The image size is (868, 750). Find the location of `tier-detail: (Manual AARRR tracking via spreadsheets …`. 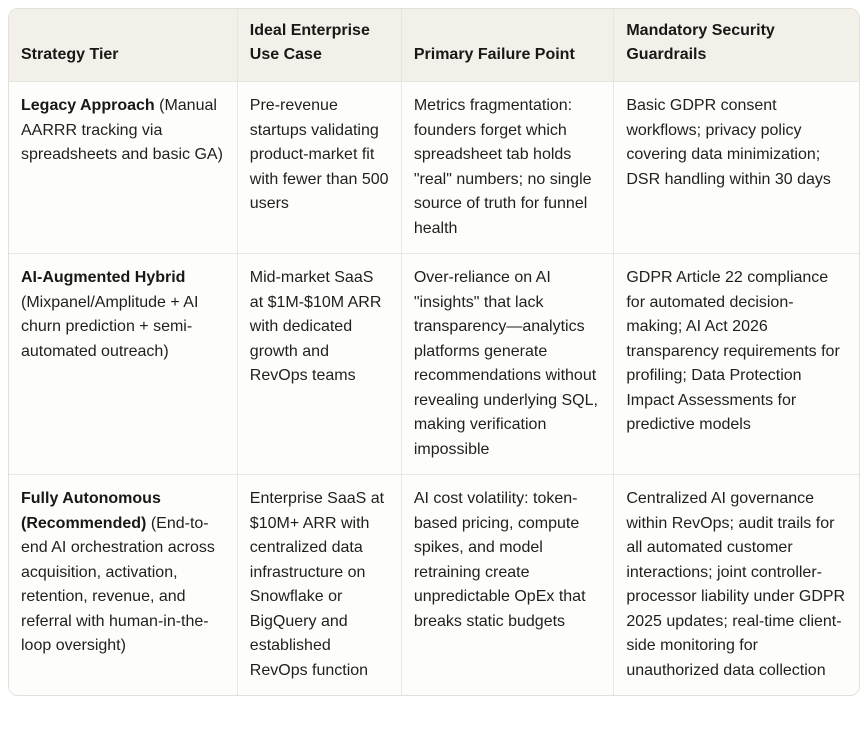

tier-detail: (Manual AARRR tracking via spreadsheets … is located at coordinates (122, 130).